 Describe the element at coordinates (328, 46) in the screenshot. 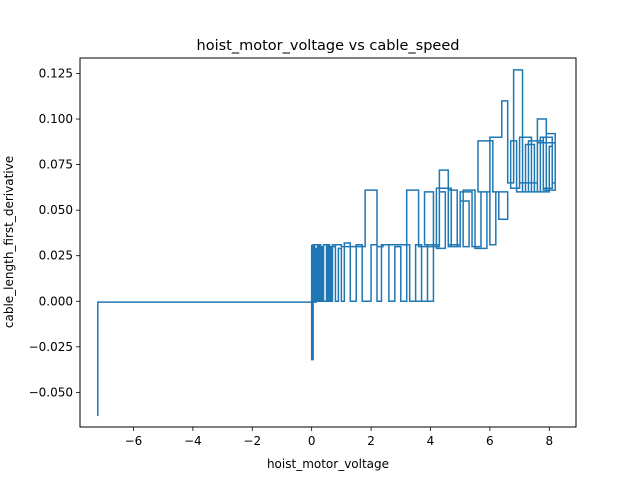

I see `chart-title: hoist_motor_voltage vs cable_speed` at that location.